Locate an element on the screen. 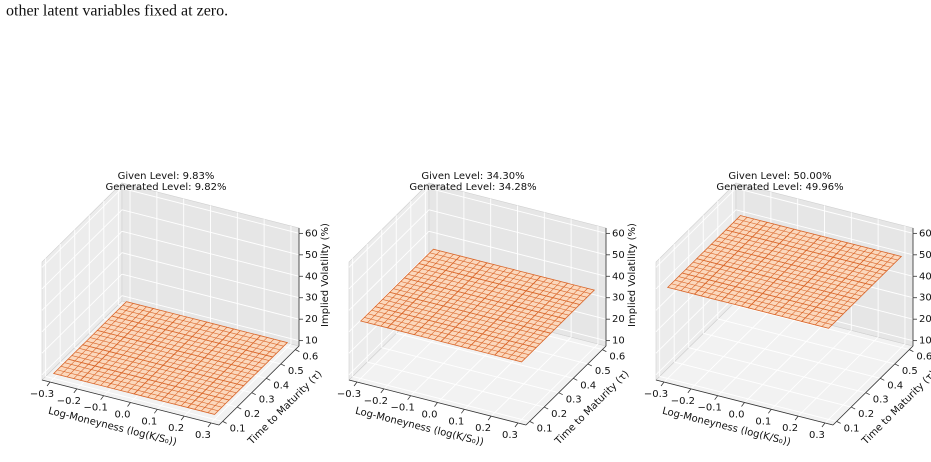 The height and width of the screenshot is (462, 931). y-tick-label: 0.3 is located at coordinates (267, 400).